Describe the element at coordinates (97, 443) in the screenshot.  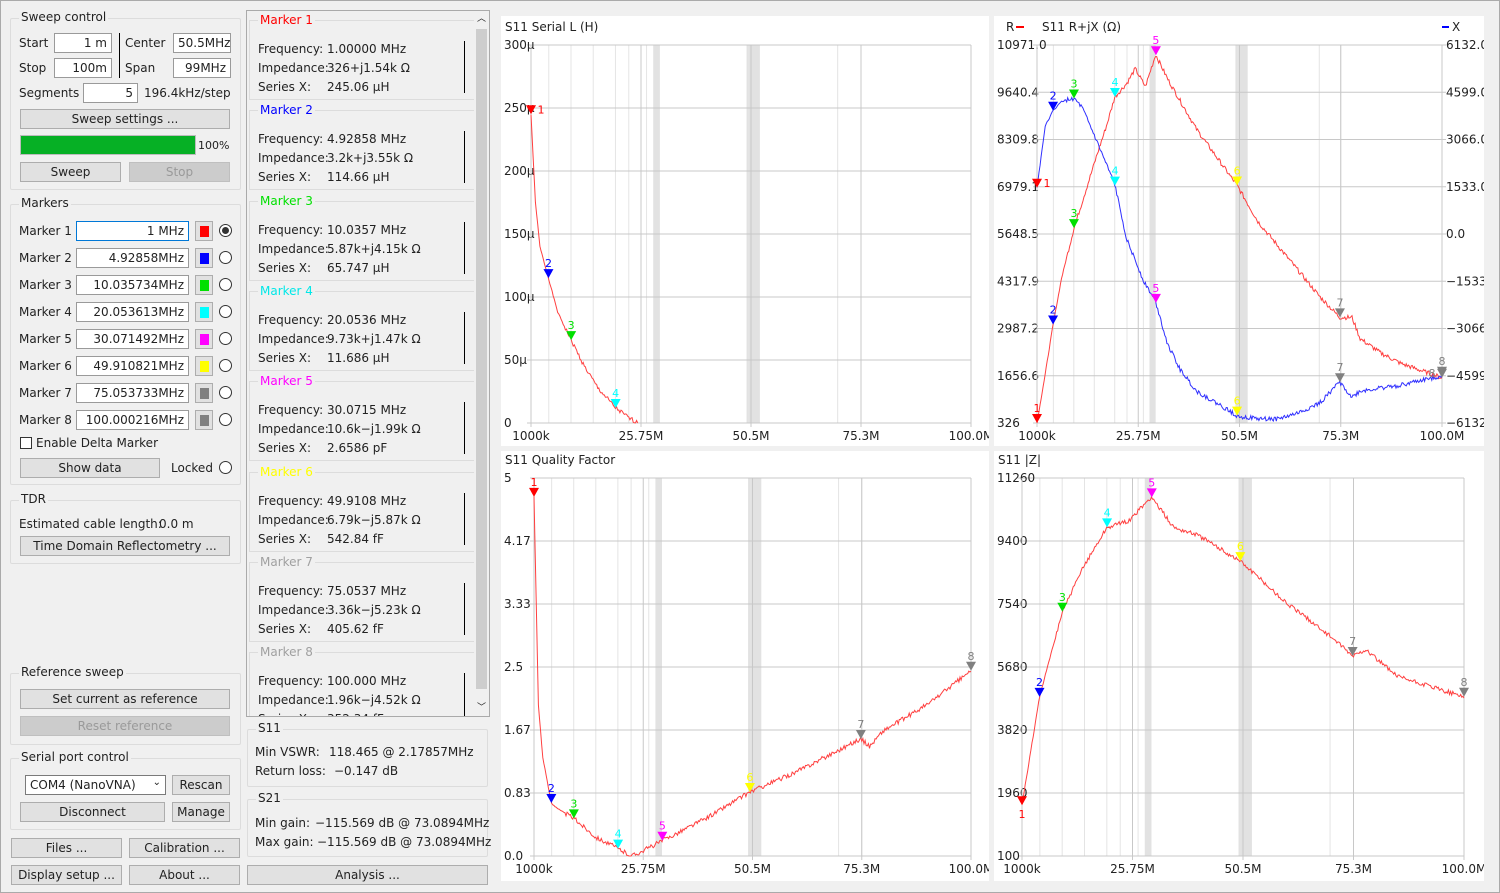
I see `delta-marker-label: Enable Delta Marker` at that location.